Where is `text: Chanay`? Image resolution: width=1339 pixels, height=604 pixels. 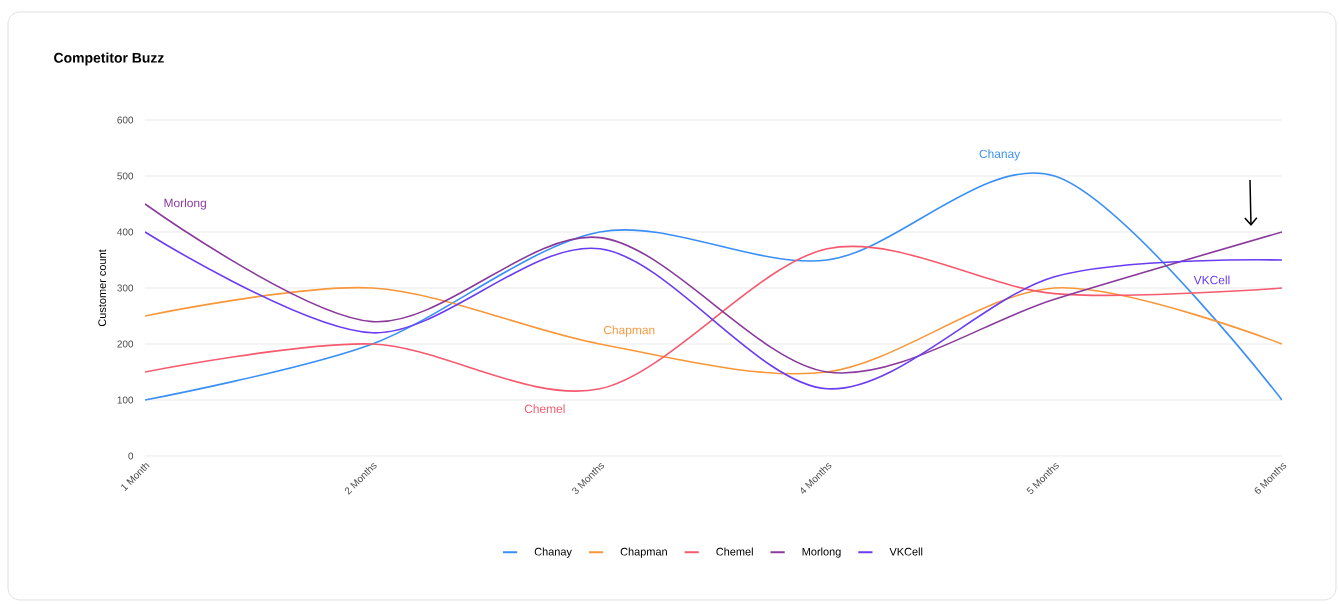 text: Chanay is located at coordinates (1000, 155).